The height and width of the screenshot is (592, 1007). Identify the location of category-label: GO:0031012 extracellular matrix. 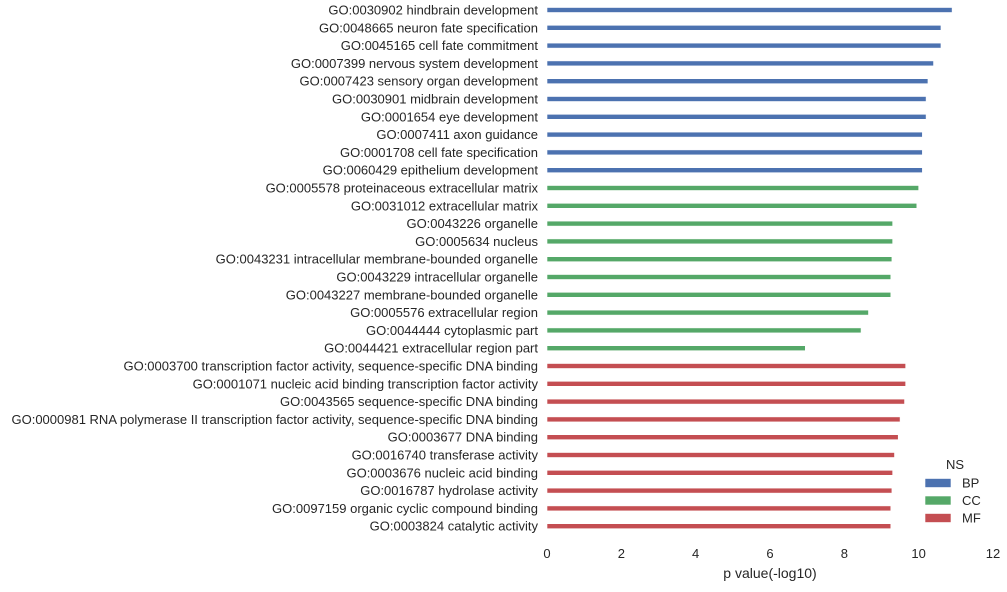
(445, 205).